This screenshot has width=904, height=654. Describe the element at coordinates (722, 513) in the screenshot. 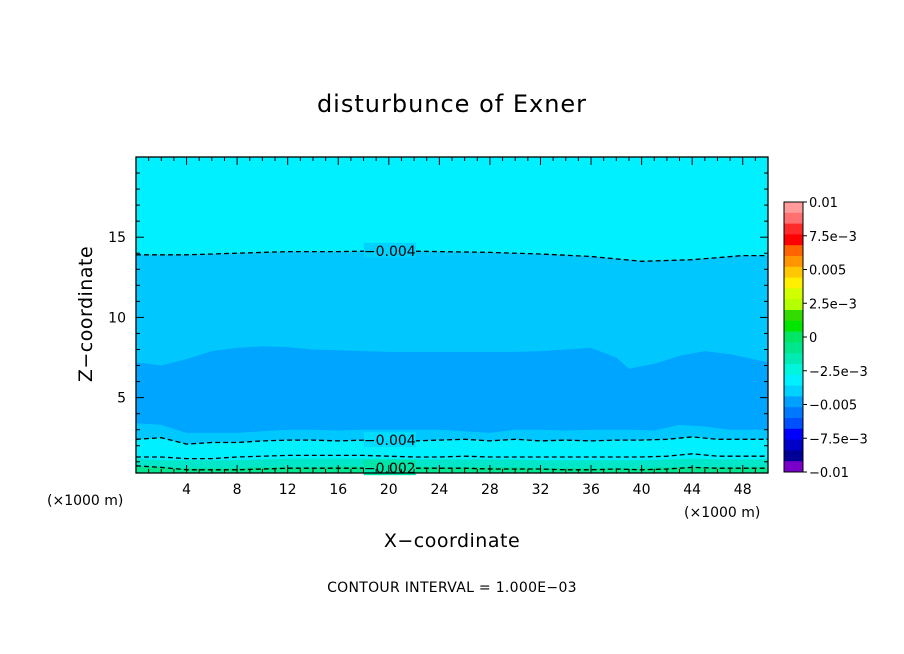

I see `x-unit-right: (×1000 m)` at that location.